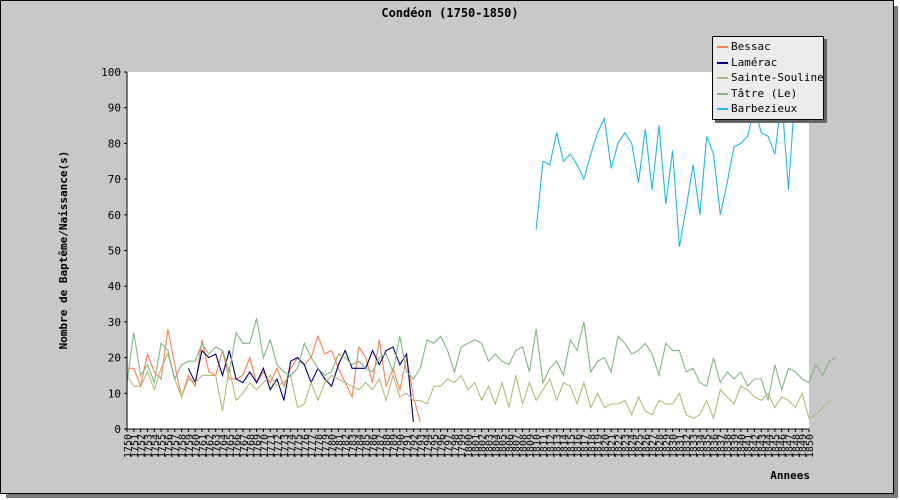  What do you see at coordinates (450, 13) in the screenshot?
I see `chart-title: Condéon (1750-1850)` at bounding box center [450, 13].